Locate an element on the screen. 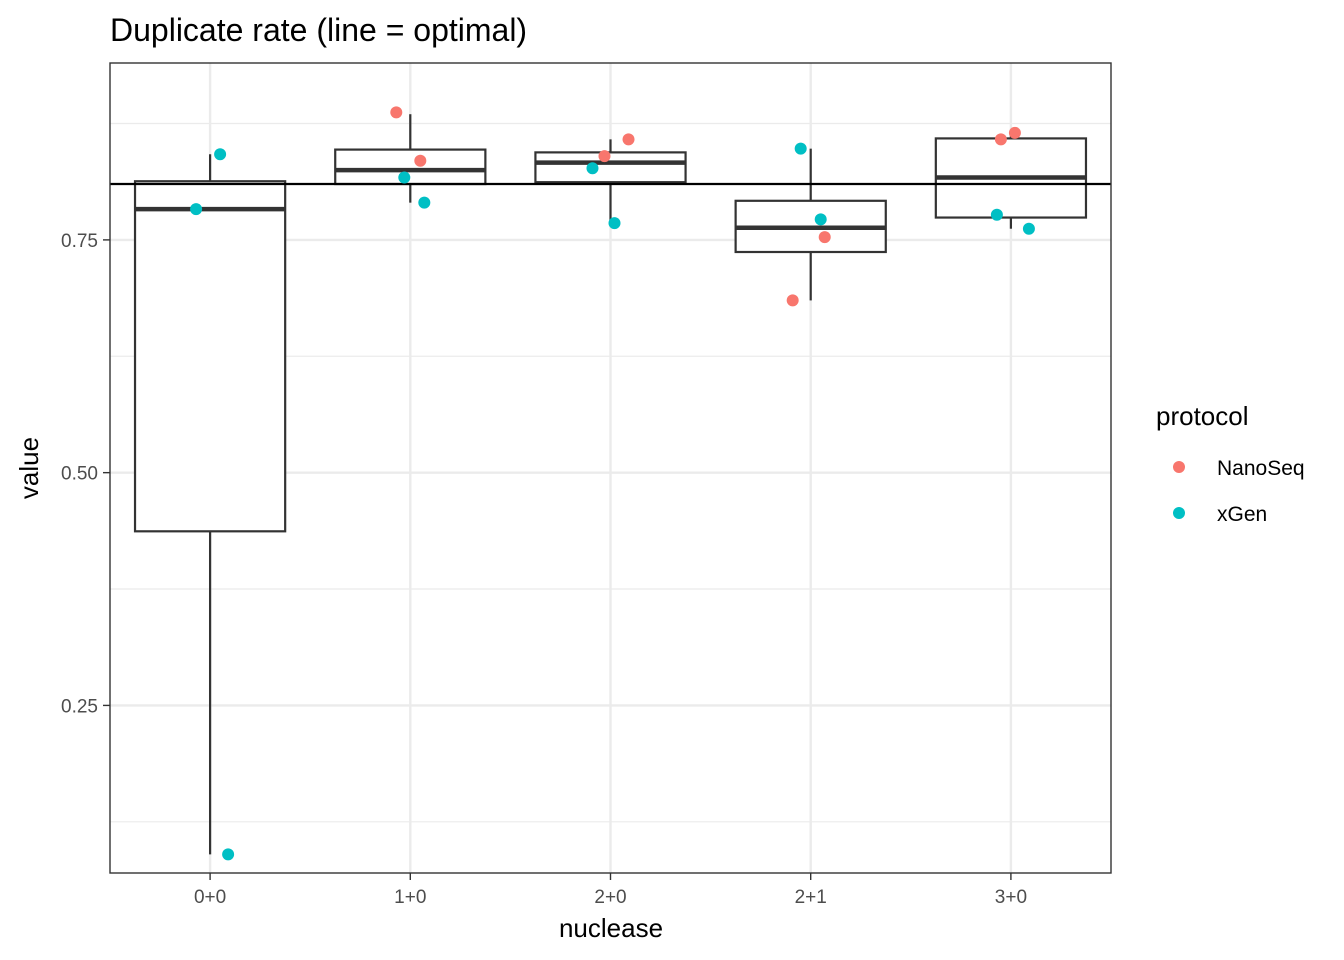 The height and width of the screenshot is (960, 1344). legend-item-xGen: xGen is located at coordinates (1220, 514).